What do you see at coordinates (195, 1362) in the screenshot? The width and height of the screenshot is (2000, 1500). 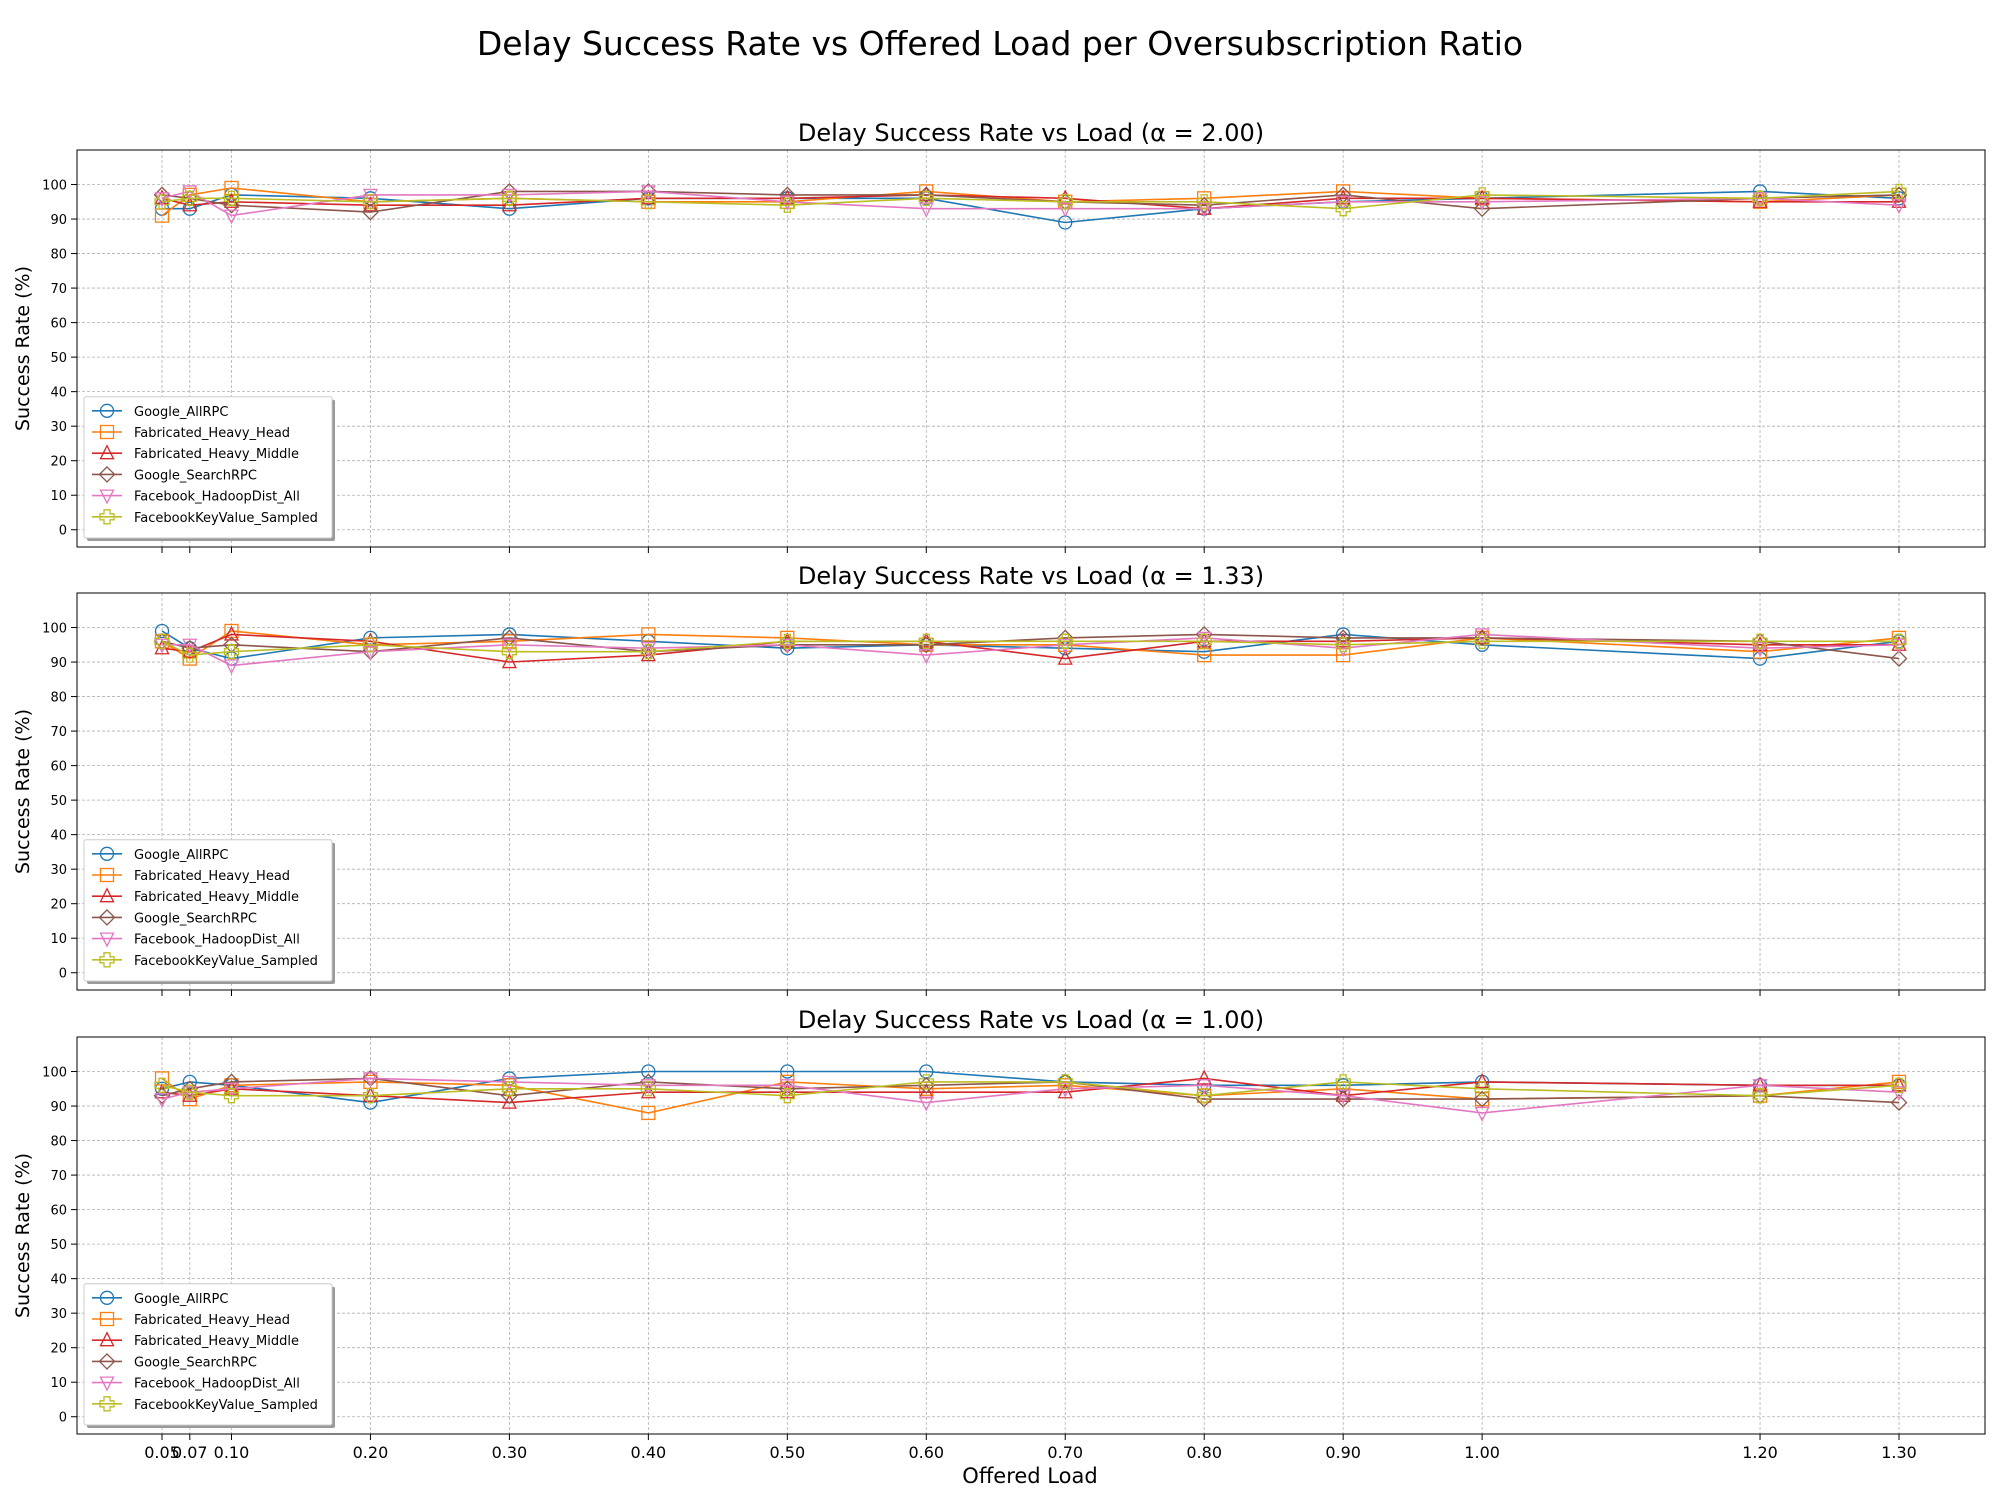 I see `legend-label: Google_SearchRPC` at bounding box center [195, 1362].